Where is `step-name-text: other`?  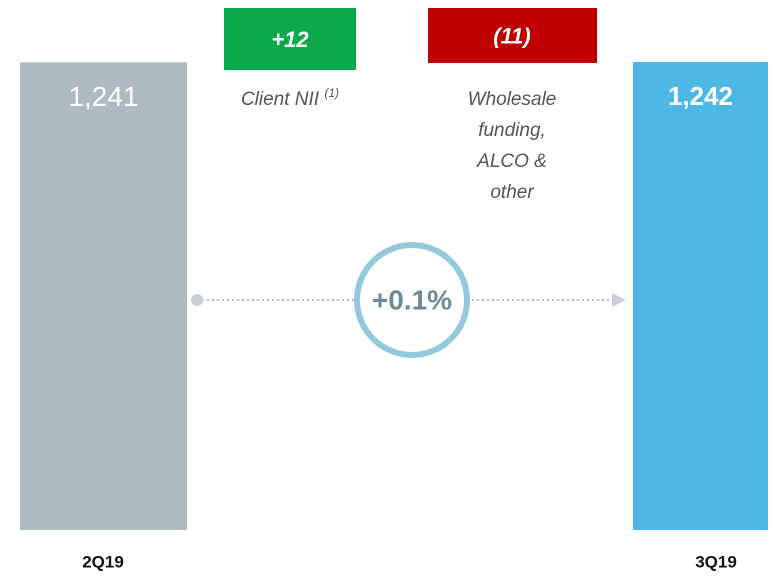 step-name-text: other is located at coordinates (512, 192).